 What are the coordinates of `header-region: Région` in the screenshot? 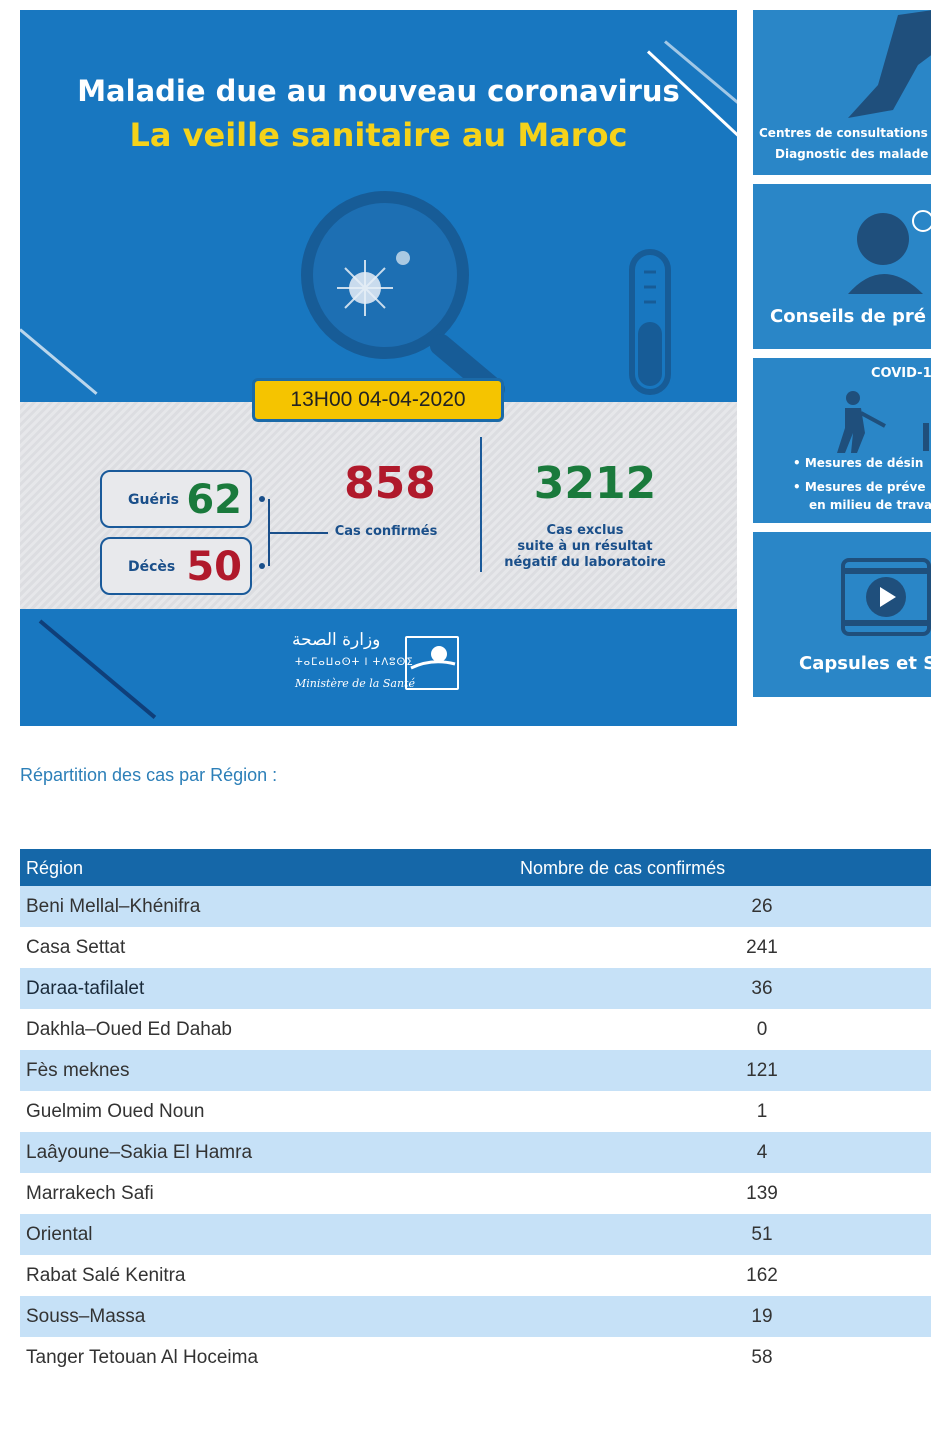 It's located at (55, 868).